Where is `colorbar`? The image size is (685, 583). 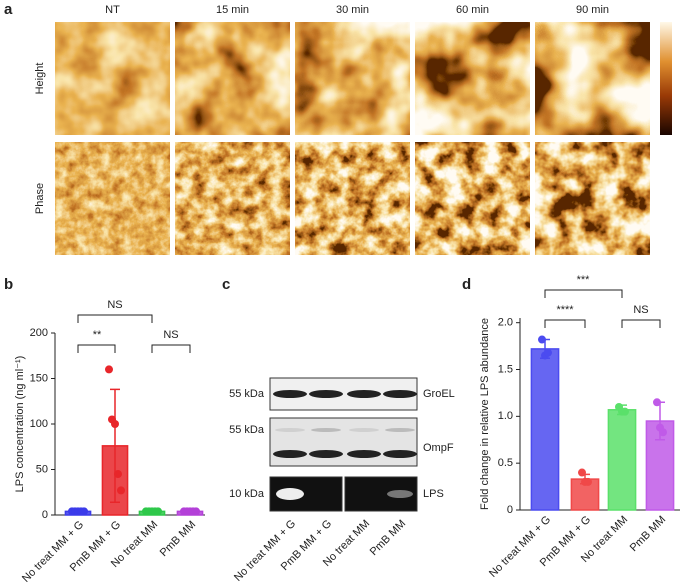
colorbar is located at coordinates (666, 78).